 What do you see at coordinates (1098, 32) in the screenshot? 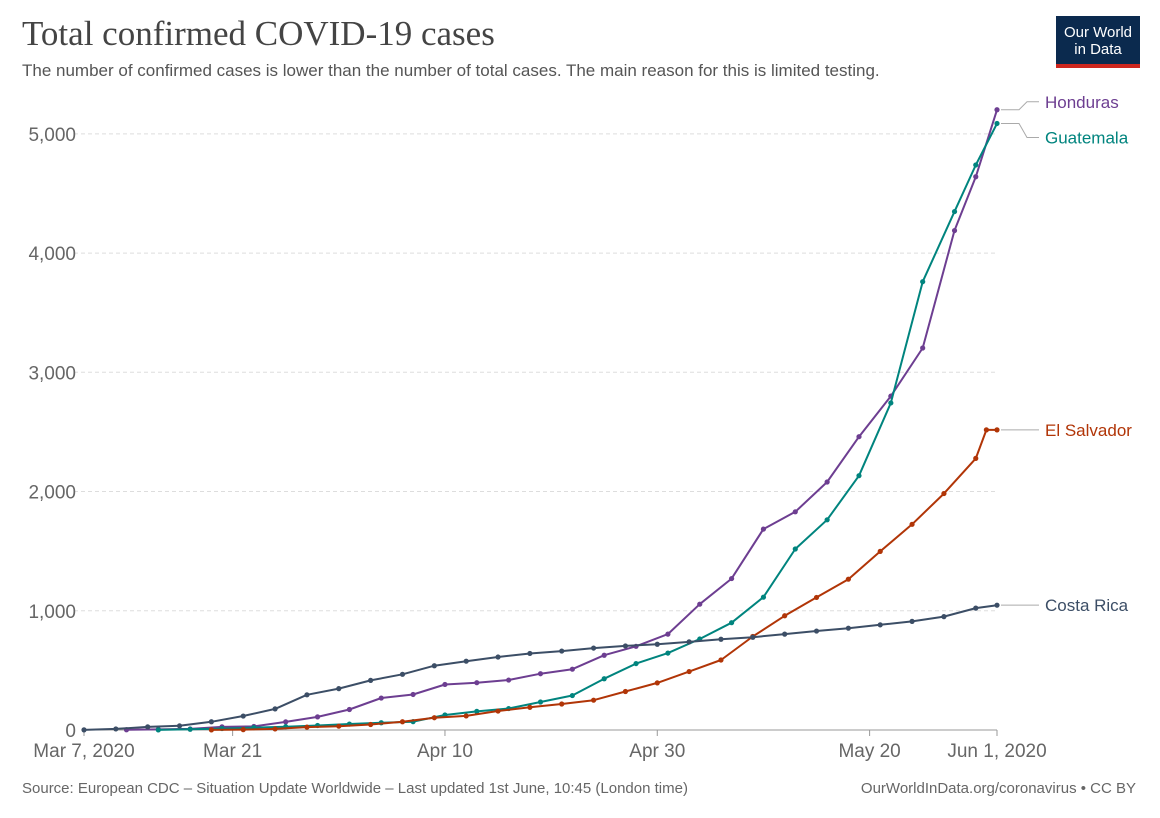
I see `logo-line-1: Our World` at bounding box center [1098, 32].